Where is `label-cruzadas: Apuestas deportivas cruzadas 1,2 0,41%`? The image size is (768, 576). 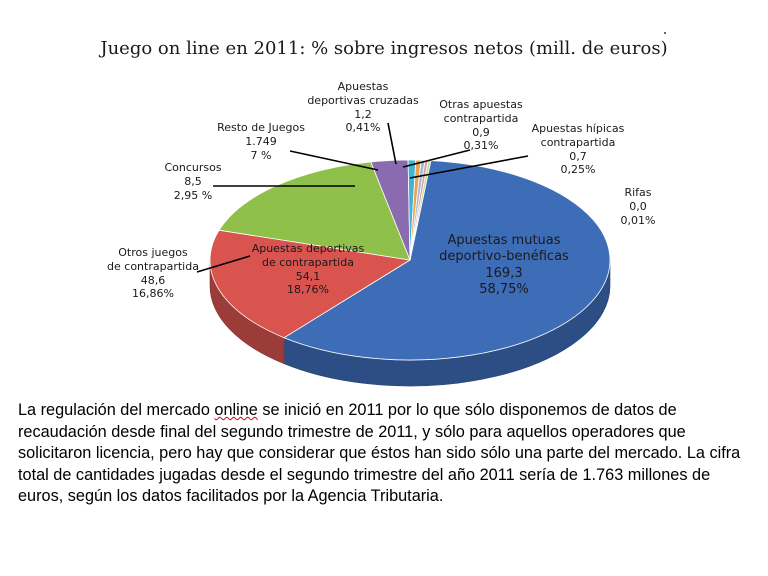
label-cruzadas: Apuestas deportivas cruzadas 1,2 0,41% is located at coordinates (363, 107).